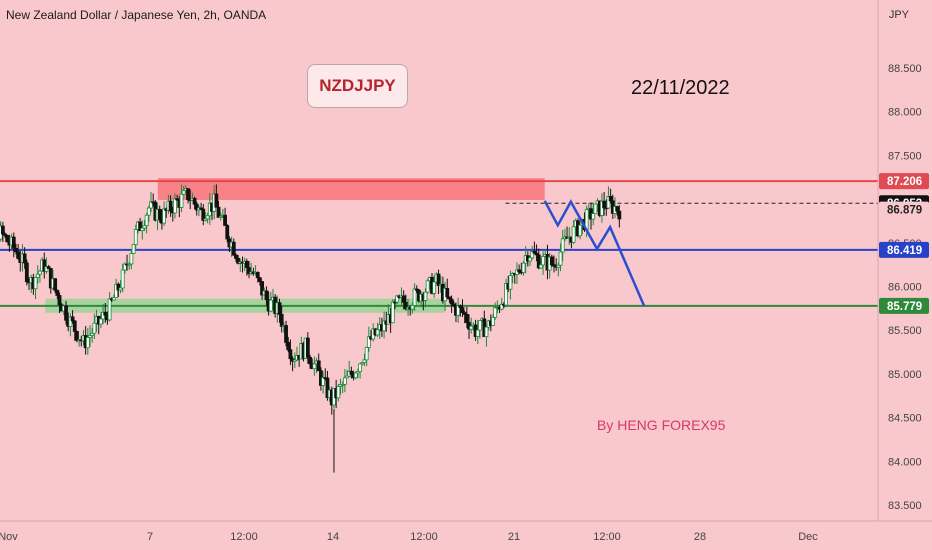 Image resolution: width=932 pixels, height=550 pixels. I want to click on price-label-box, so click(904, 249).